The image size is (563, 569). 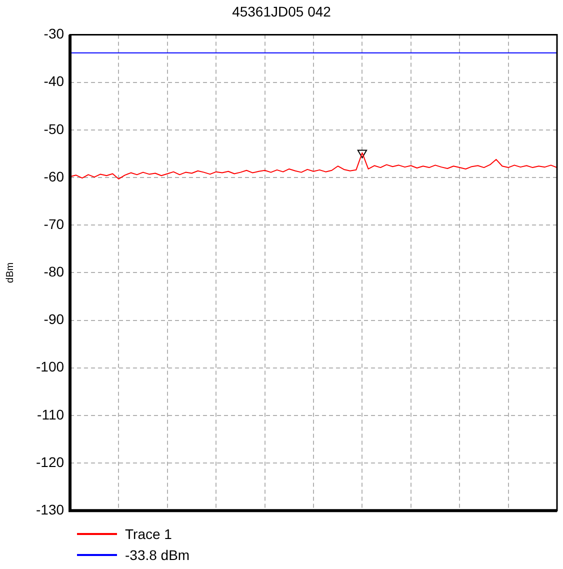 What do you see at coordinates (54, 176) in the screenshot?
I see `y-tick-label: -60` at bounding box center [54, 176].